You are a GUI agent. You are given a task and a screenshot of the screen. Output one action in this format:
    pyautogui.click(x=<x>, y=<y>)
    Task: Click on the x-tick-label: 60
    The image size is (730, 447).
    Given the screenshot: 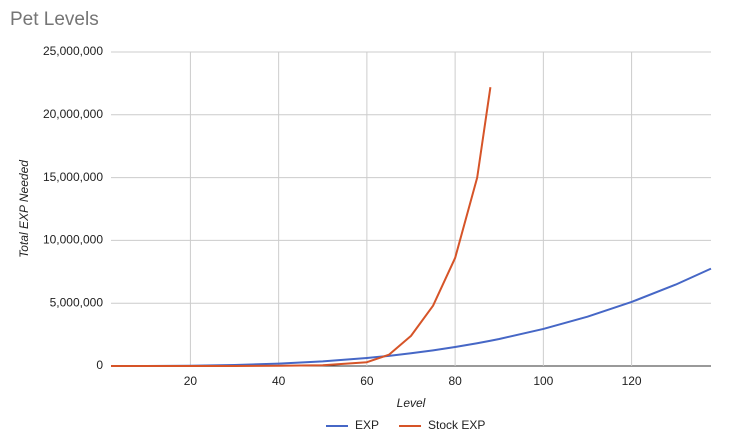 What is the action you would take?
    pyautogui.click(x=367, y=381)
    